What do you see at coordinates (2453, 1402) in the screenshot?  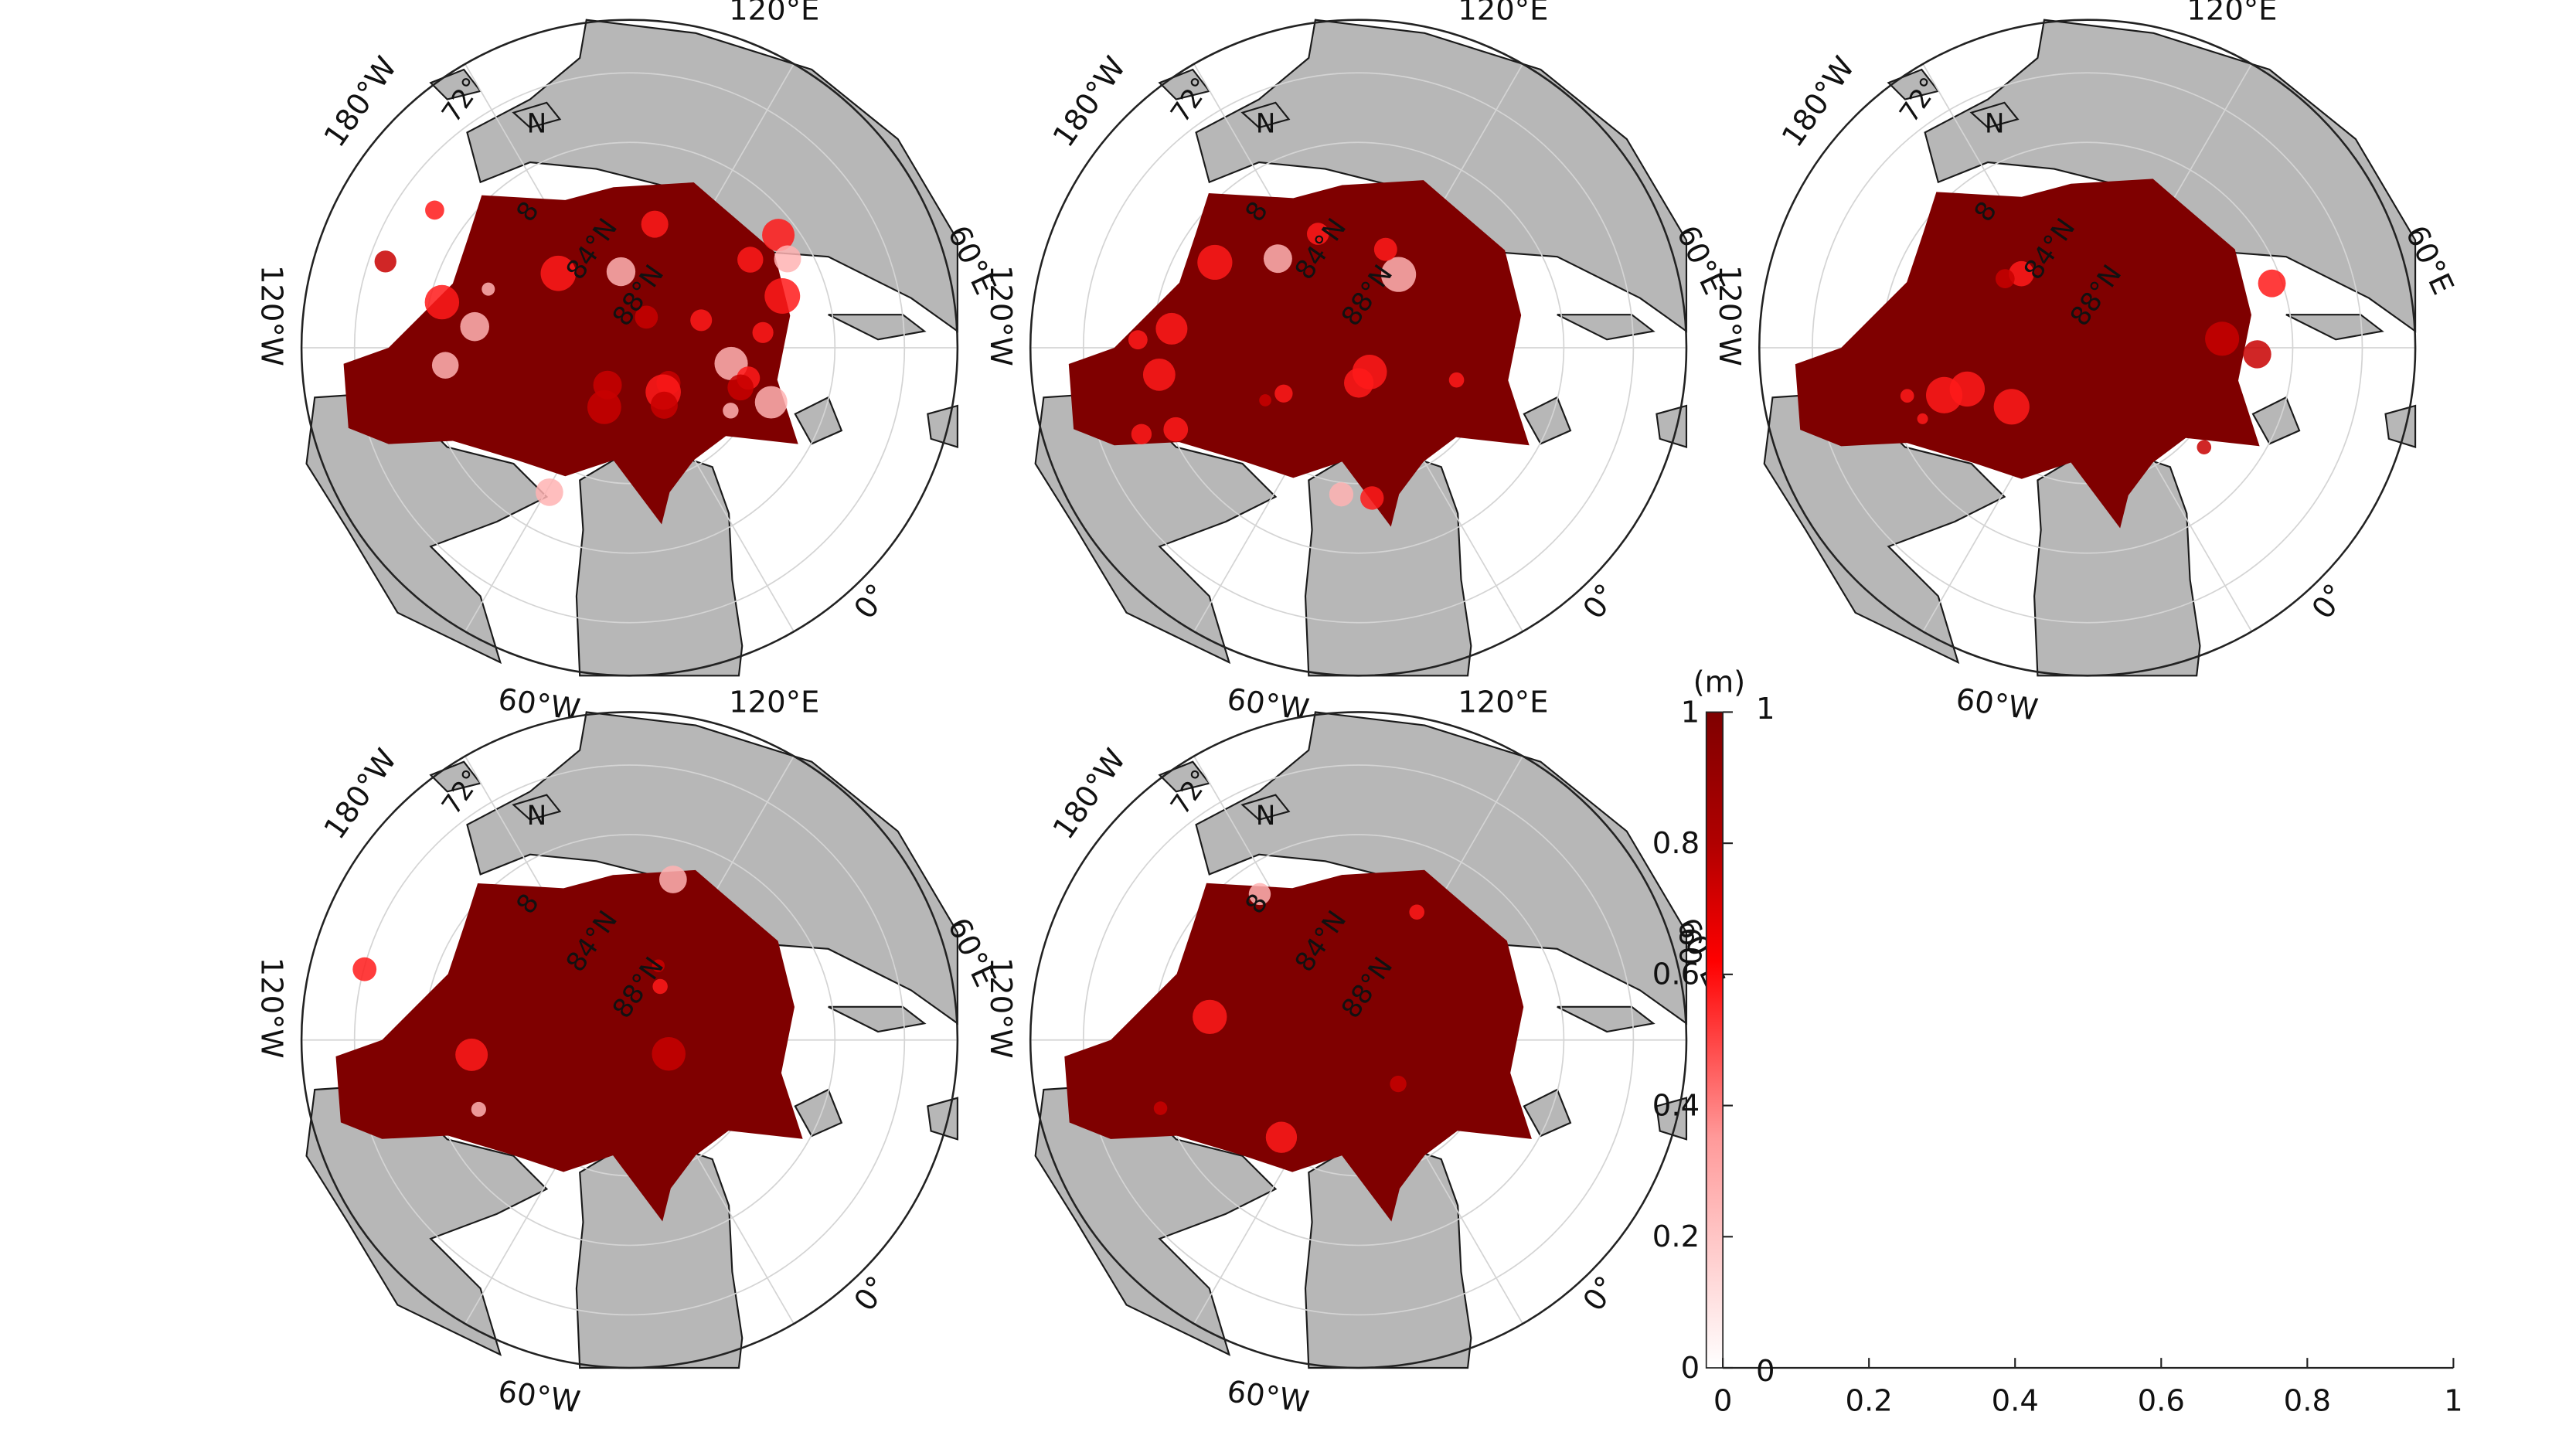 I see `xtick-label: 1` at bounding box center [2453, 1402].